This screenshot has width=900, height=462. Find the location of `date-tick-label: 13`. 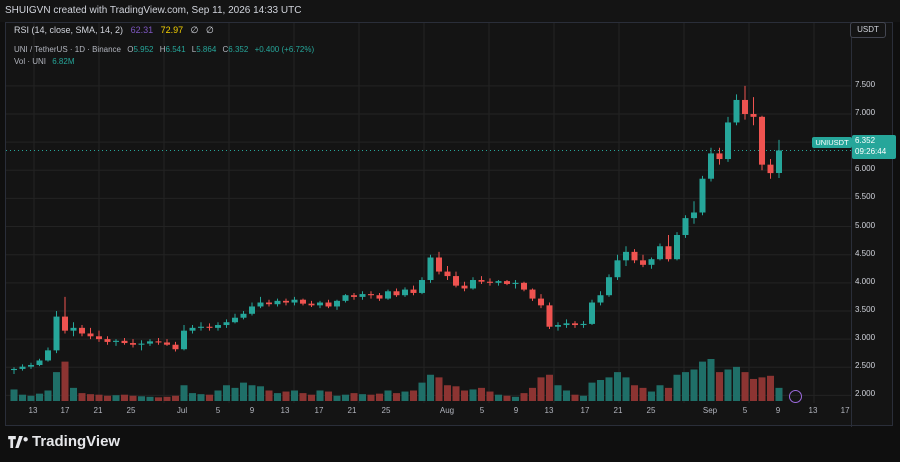

date-tick-label: 13 is located at coordinates (285, 410).